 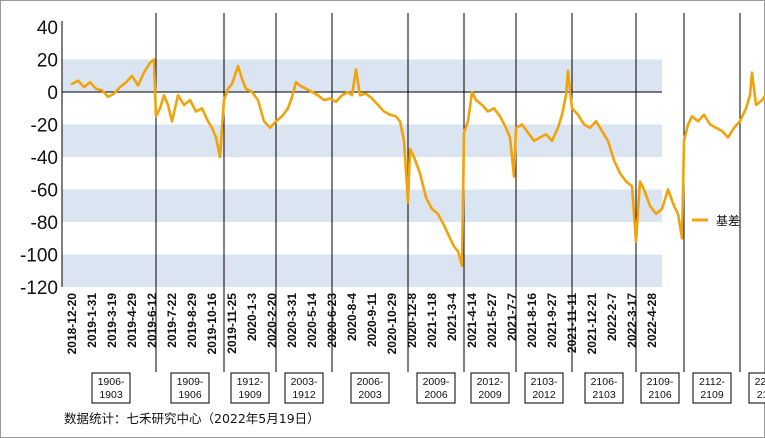 I want to click on x-tick-label-25: 2021-11-11, so click(x=572, y=323).